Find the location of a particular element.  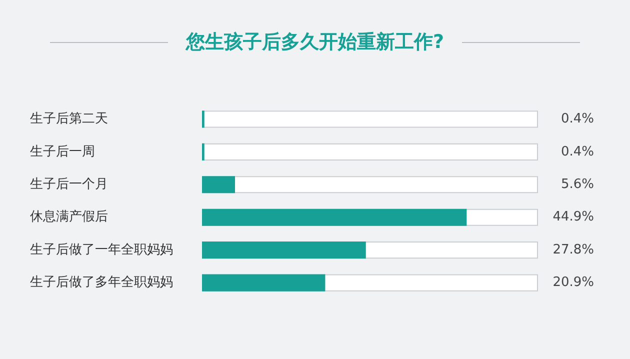

data-label: 20.9% is located at coordinates (573, 282).